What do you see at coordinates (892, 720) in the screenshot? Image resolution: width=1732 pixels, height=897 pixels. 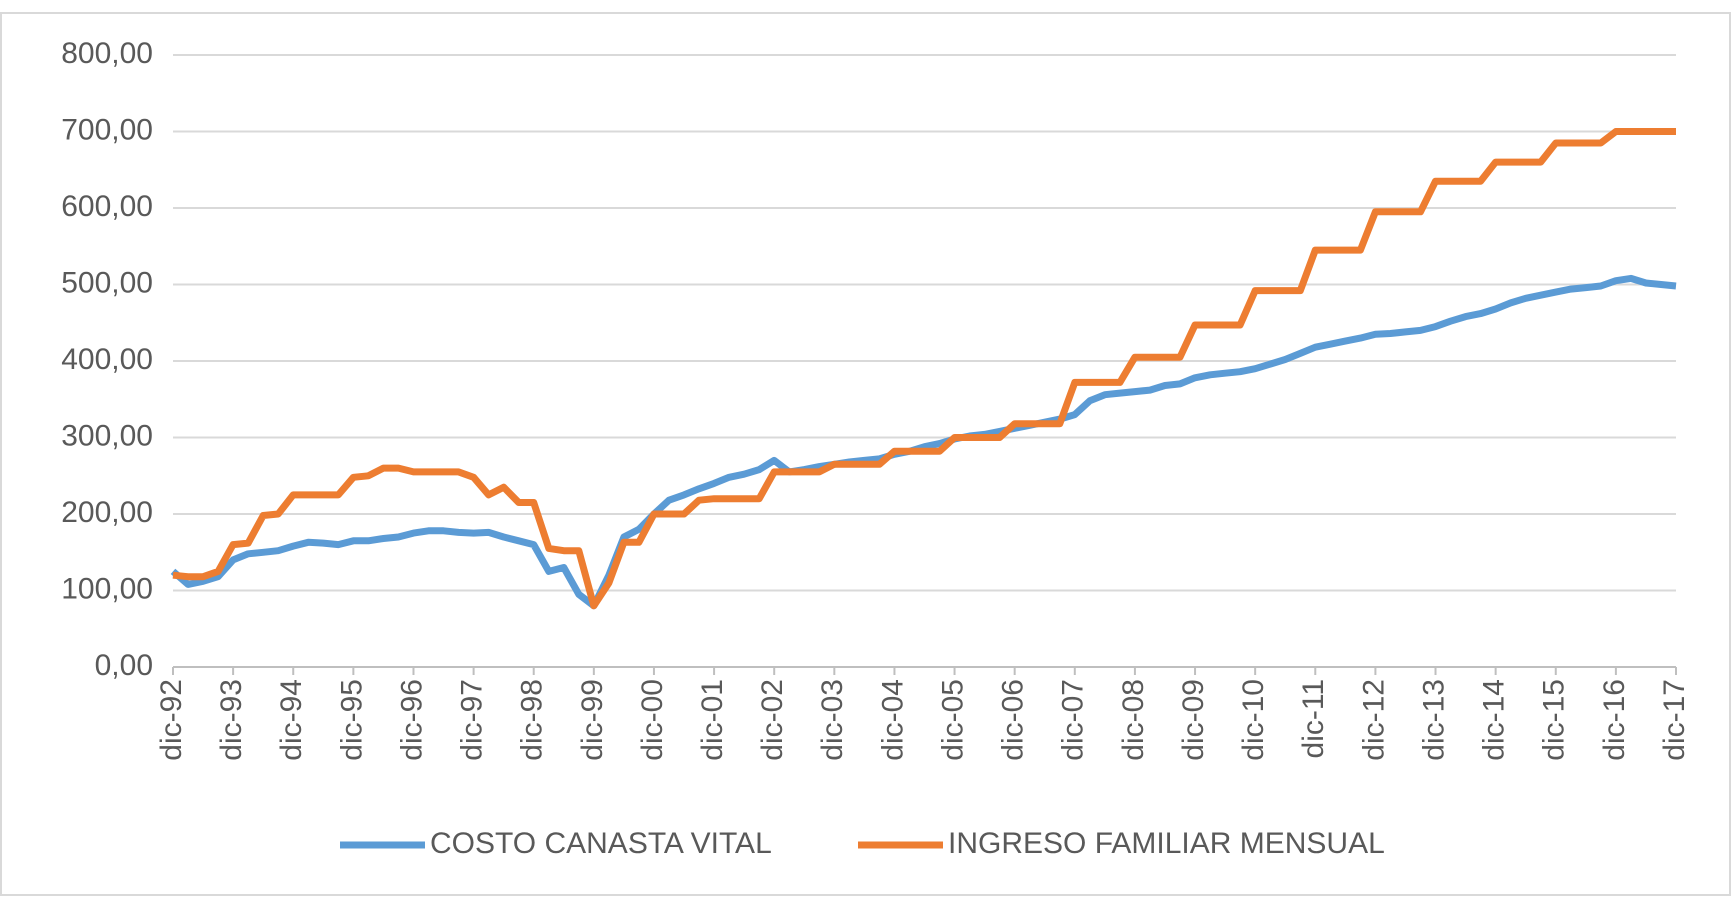 I see `x-tick-label: dic-04` at bounding box center [892, 720].